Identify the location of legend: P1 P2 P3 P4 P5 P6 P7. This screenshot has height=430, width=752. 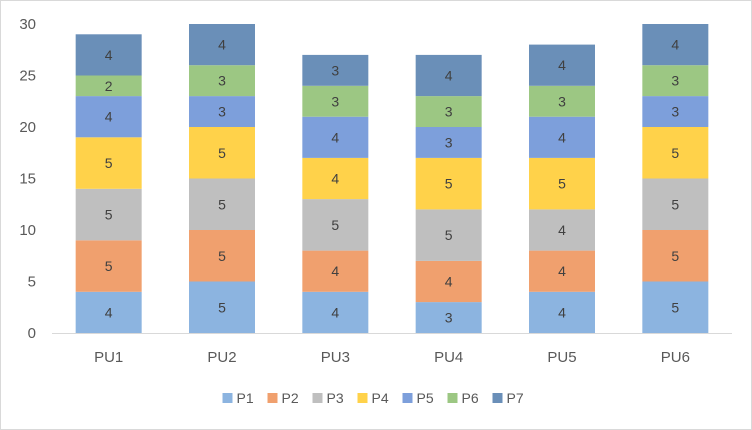
(373, 398).